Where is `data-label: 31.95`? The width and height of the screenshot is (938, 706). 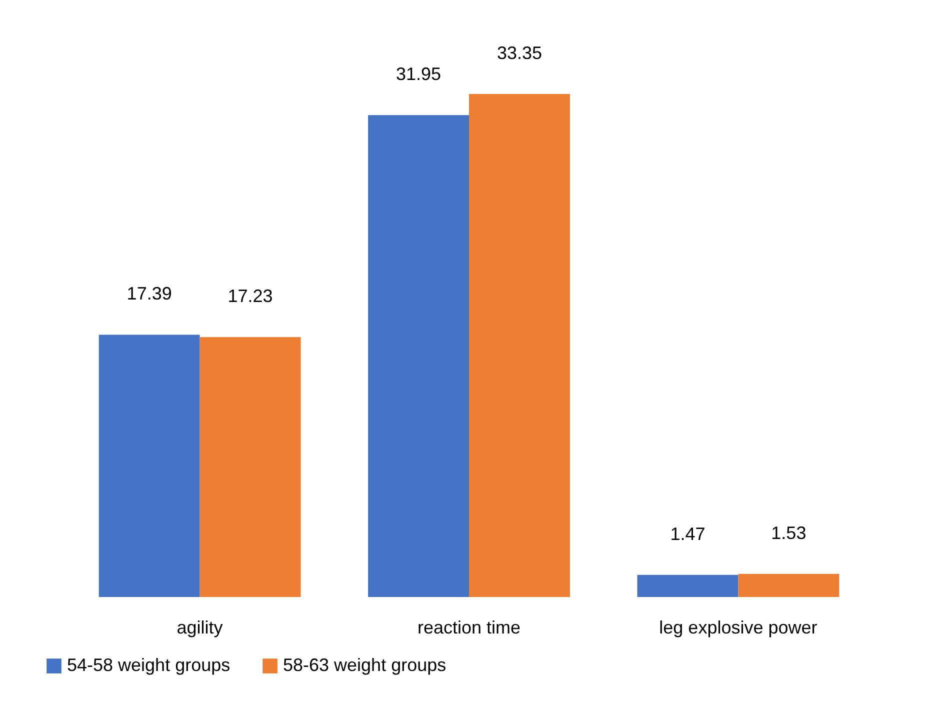
data-label: 31.95 is located at coordinates (419, 74).